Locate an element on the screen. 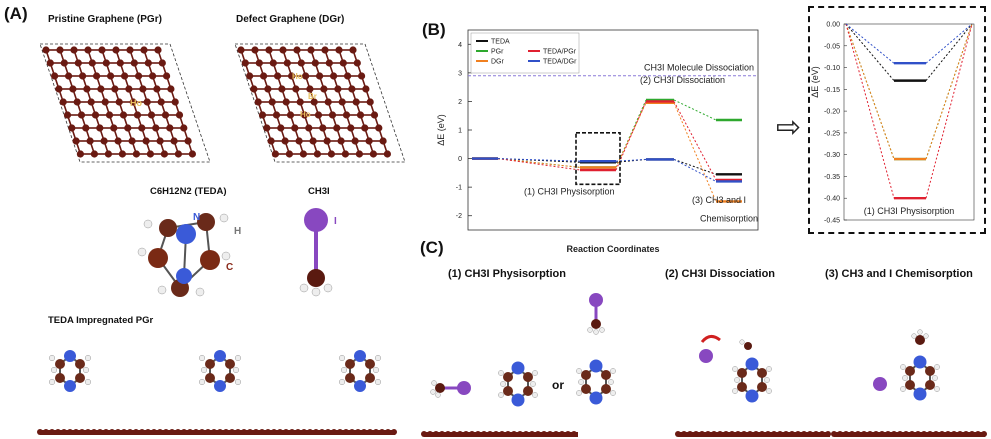  atom-i-label: I is located at coordinates (335, 221).